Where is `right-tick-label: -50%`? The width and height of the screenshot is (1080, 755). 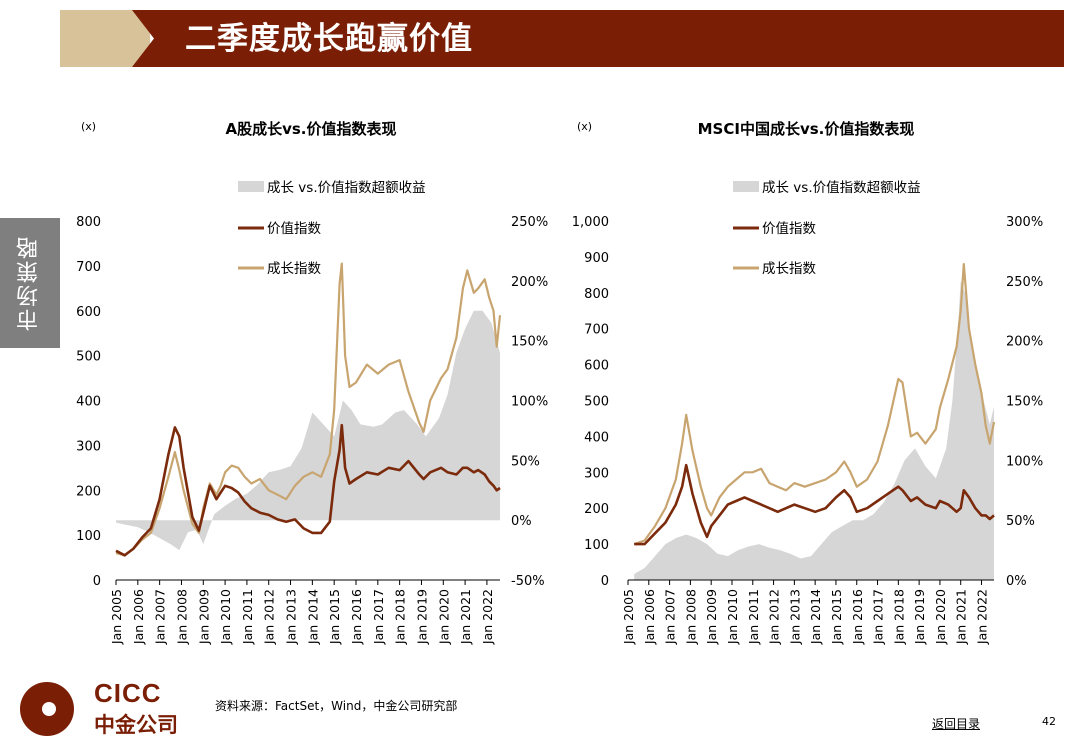
right-tick-label: -50% is located at coordinates (528, 581).